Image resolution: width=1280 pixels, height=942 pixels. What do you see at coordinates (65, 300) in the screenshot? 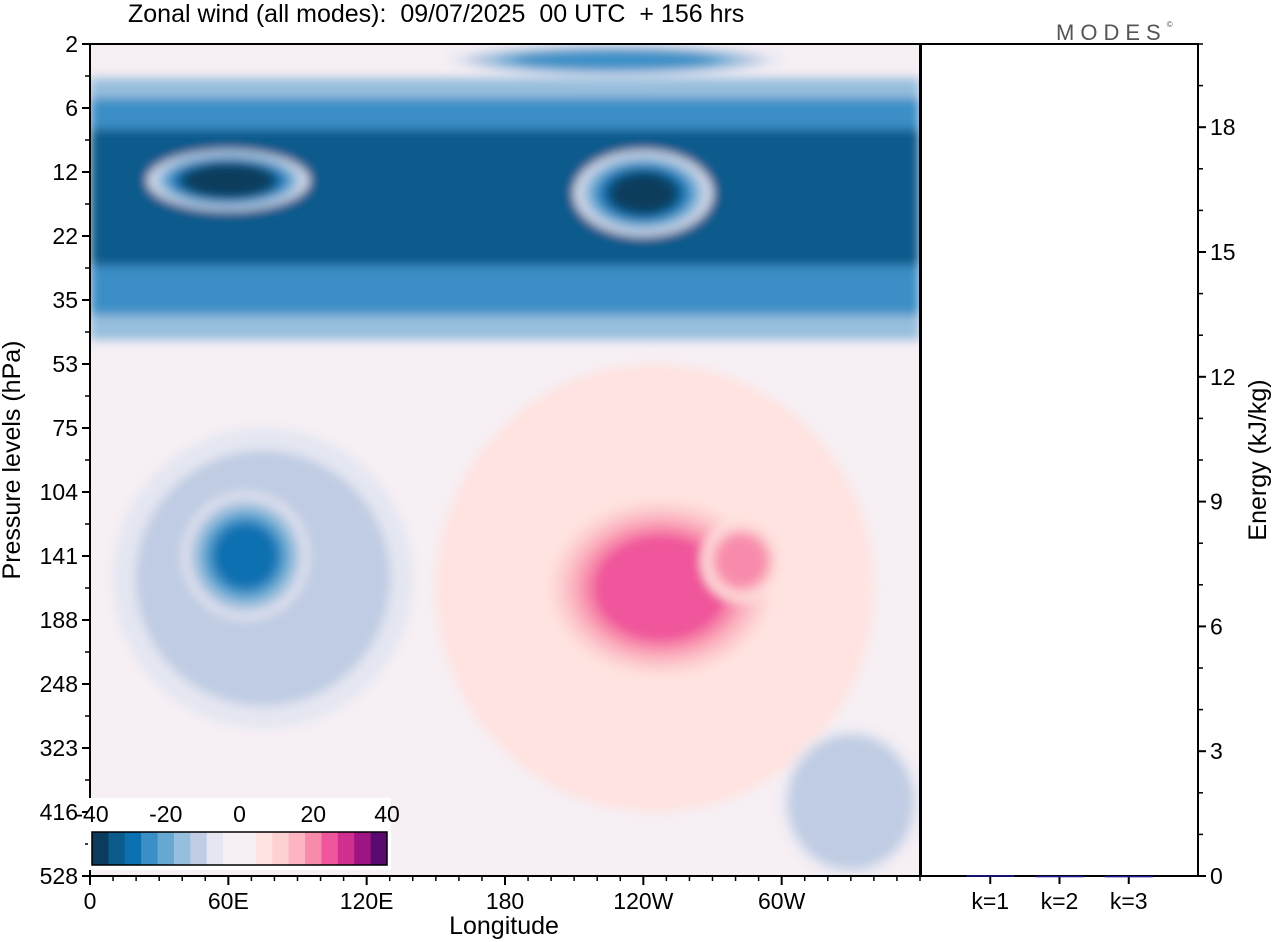
I see `y-tick-label: 35` at bounding box center [65, 300].